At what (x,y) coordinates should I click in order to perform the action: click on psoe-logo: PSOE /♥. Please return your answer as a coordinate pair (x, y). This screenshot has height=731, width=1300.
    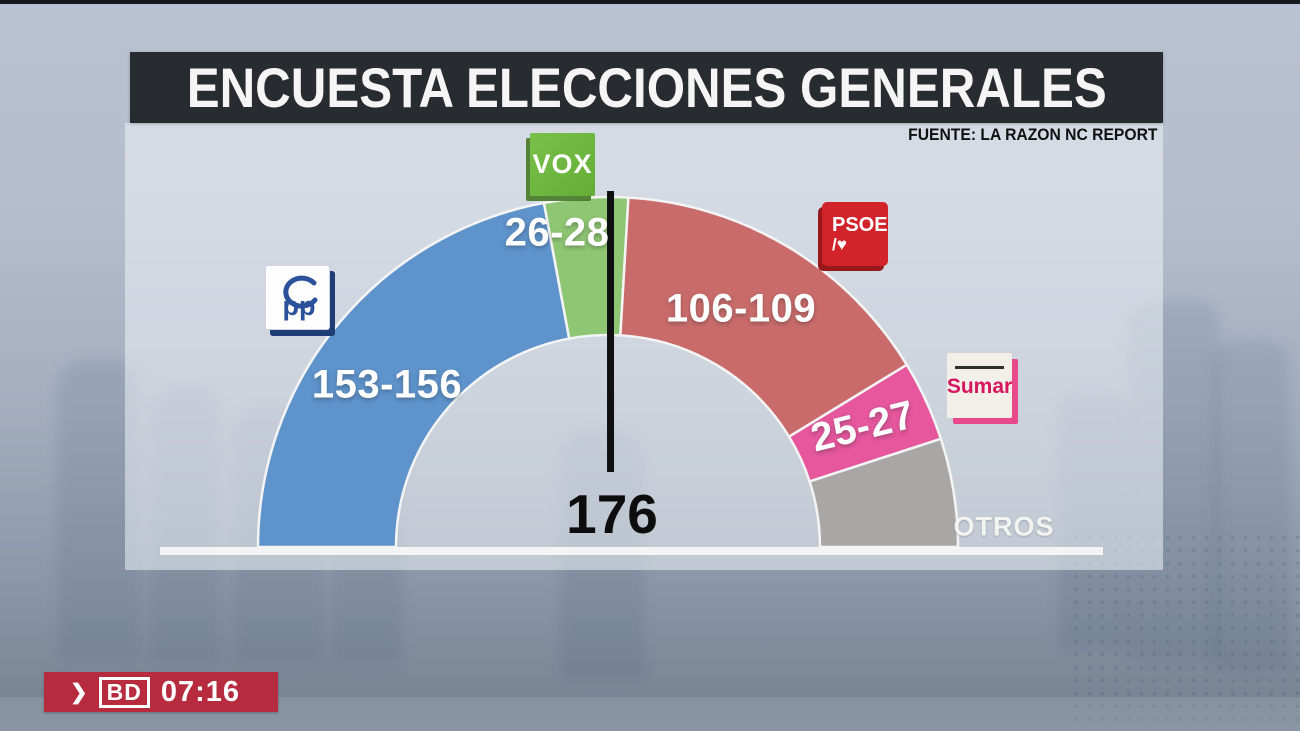
    Looking at the image, I should click on (855, 234).